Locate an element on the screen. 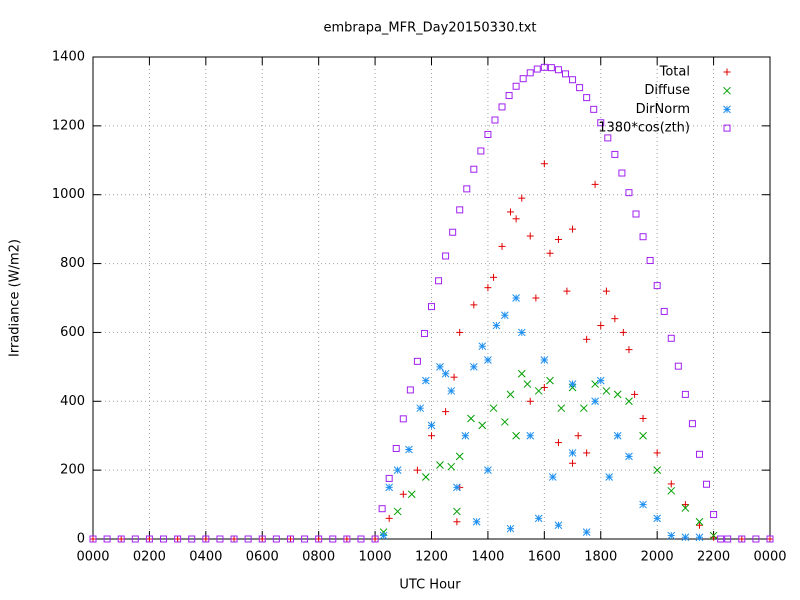  y-tick-label: 600 is located at coordinates (72, 332).